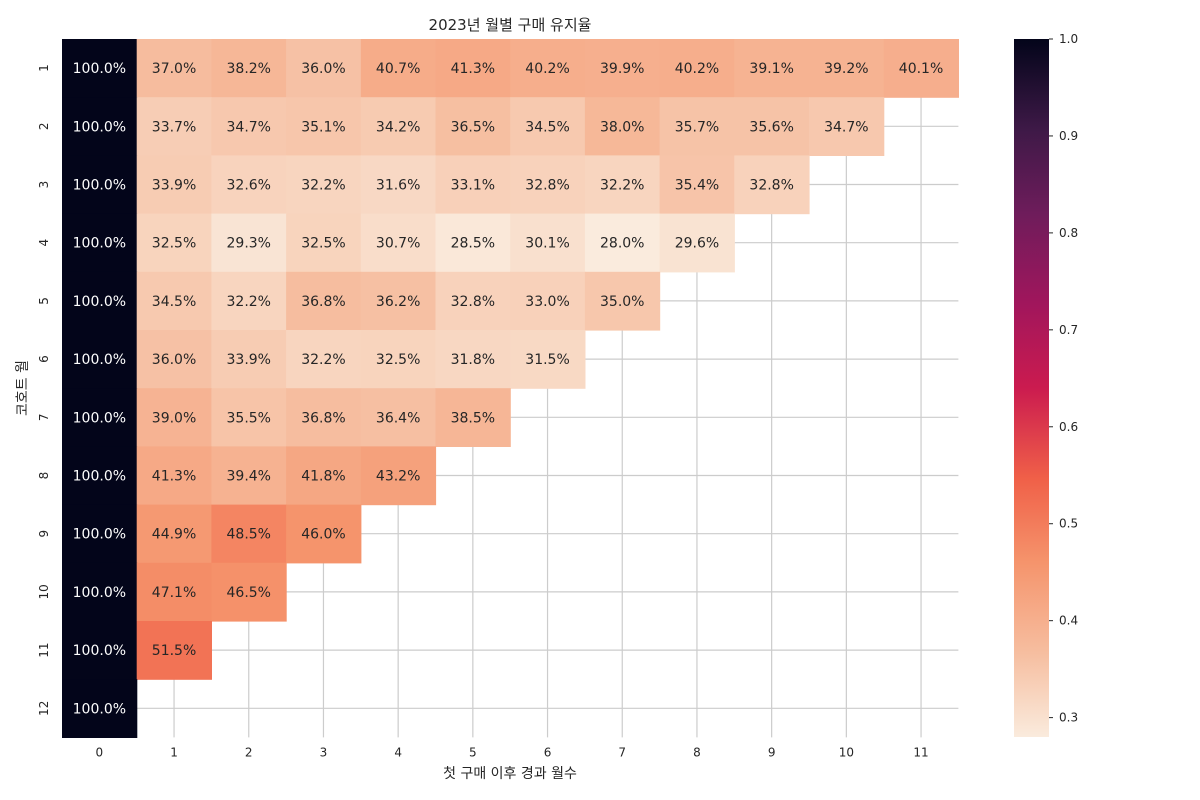 The width and height of the screenshot is (1200, 800). I want to click on cell-value-label: 48.5%, so click(249, 535).